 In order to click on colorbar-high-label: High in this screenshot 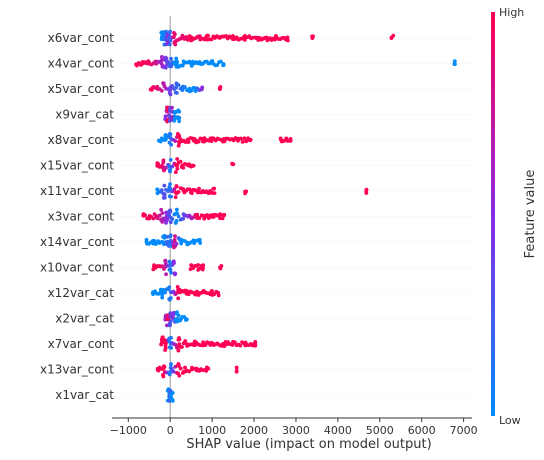, I will do `click(511, 12)`.